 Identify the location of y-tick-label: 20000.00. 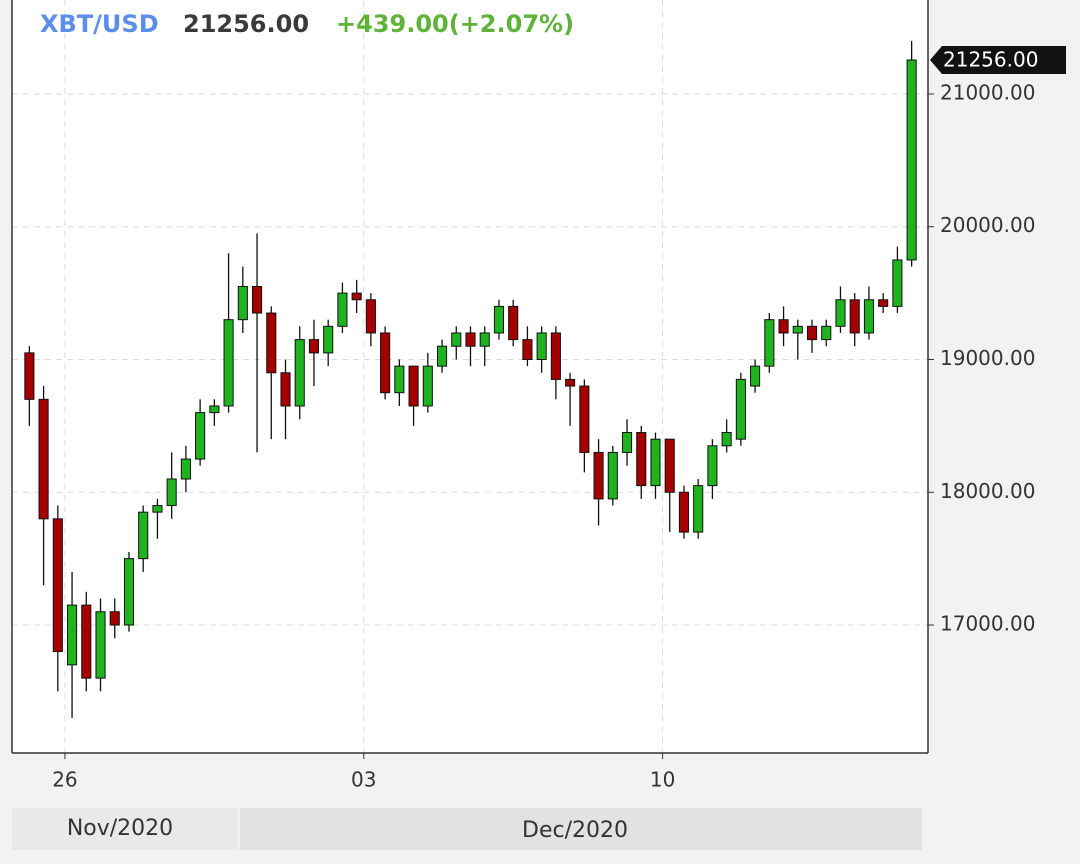
(987, 225).